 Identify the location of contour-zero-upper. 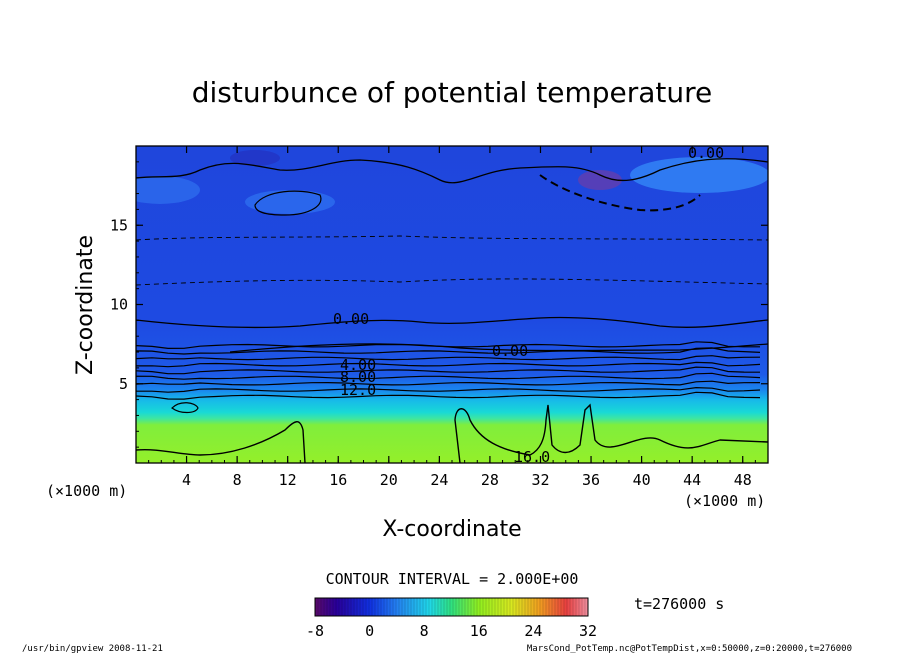
(452, 171).